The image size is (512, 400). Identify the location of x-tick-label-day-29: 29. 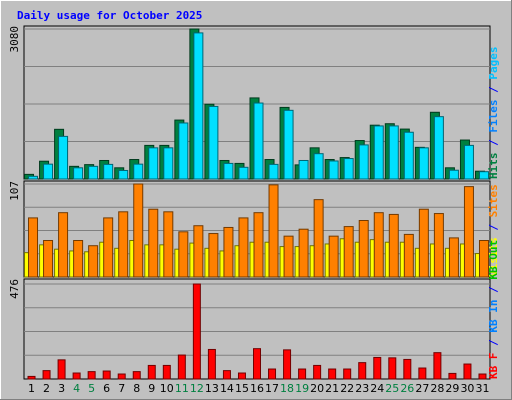
(452, 388).